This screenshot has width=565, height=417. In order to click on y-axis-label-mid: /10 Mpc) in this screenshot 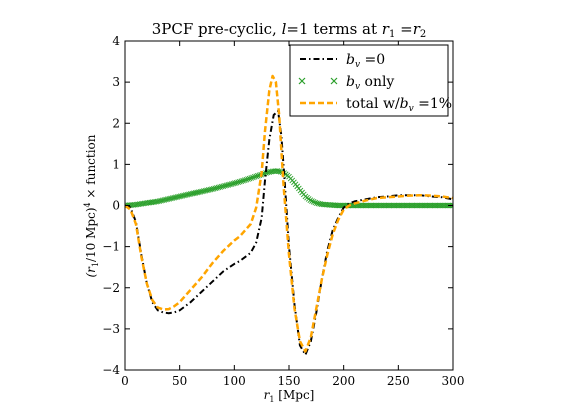, I will do `click(91, 235)`.